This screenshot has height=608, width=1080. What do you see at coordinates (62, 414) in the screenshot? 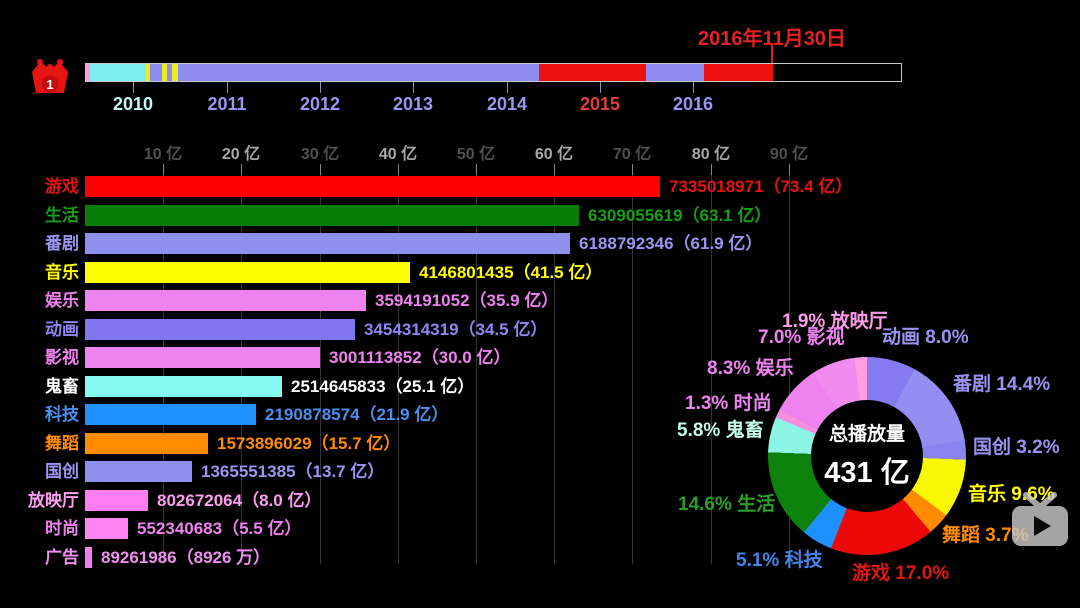
I see `bar-category-label: 科技` at bounding box center [62, 414].